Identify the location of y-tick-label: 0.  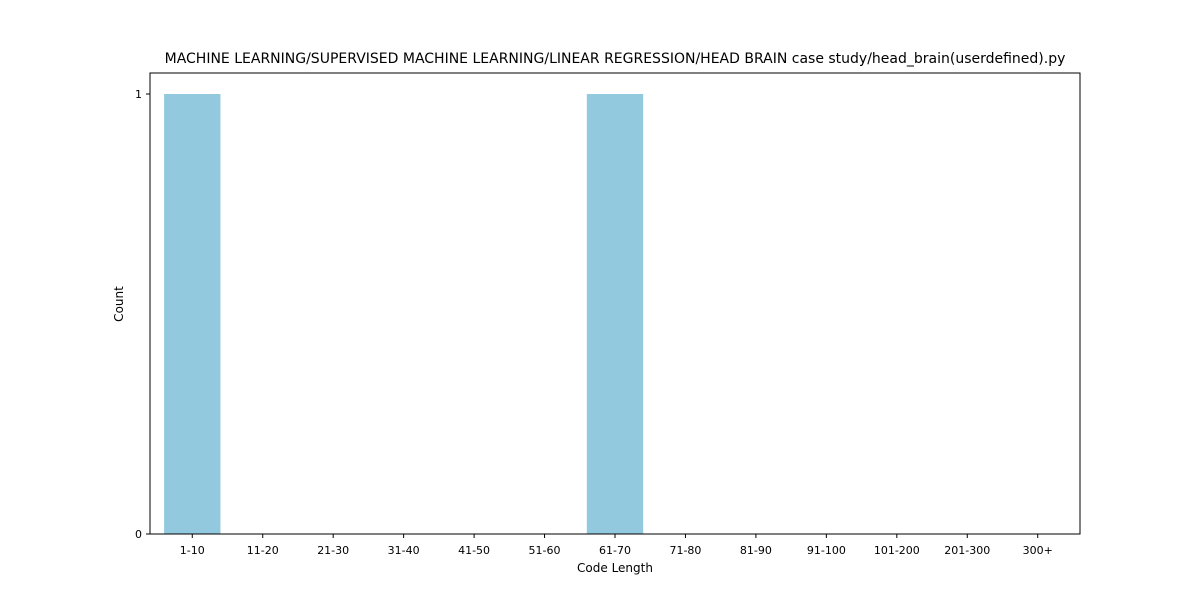
(138, 534).